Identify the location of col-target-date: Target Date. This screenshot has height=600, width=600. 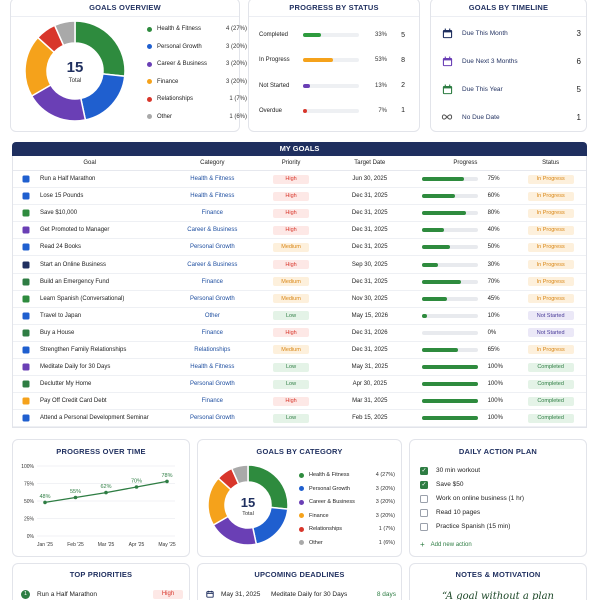
(370, 163).